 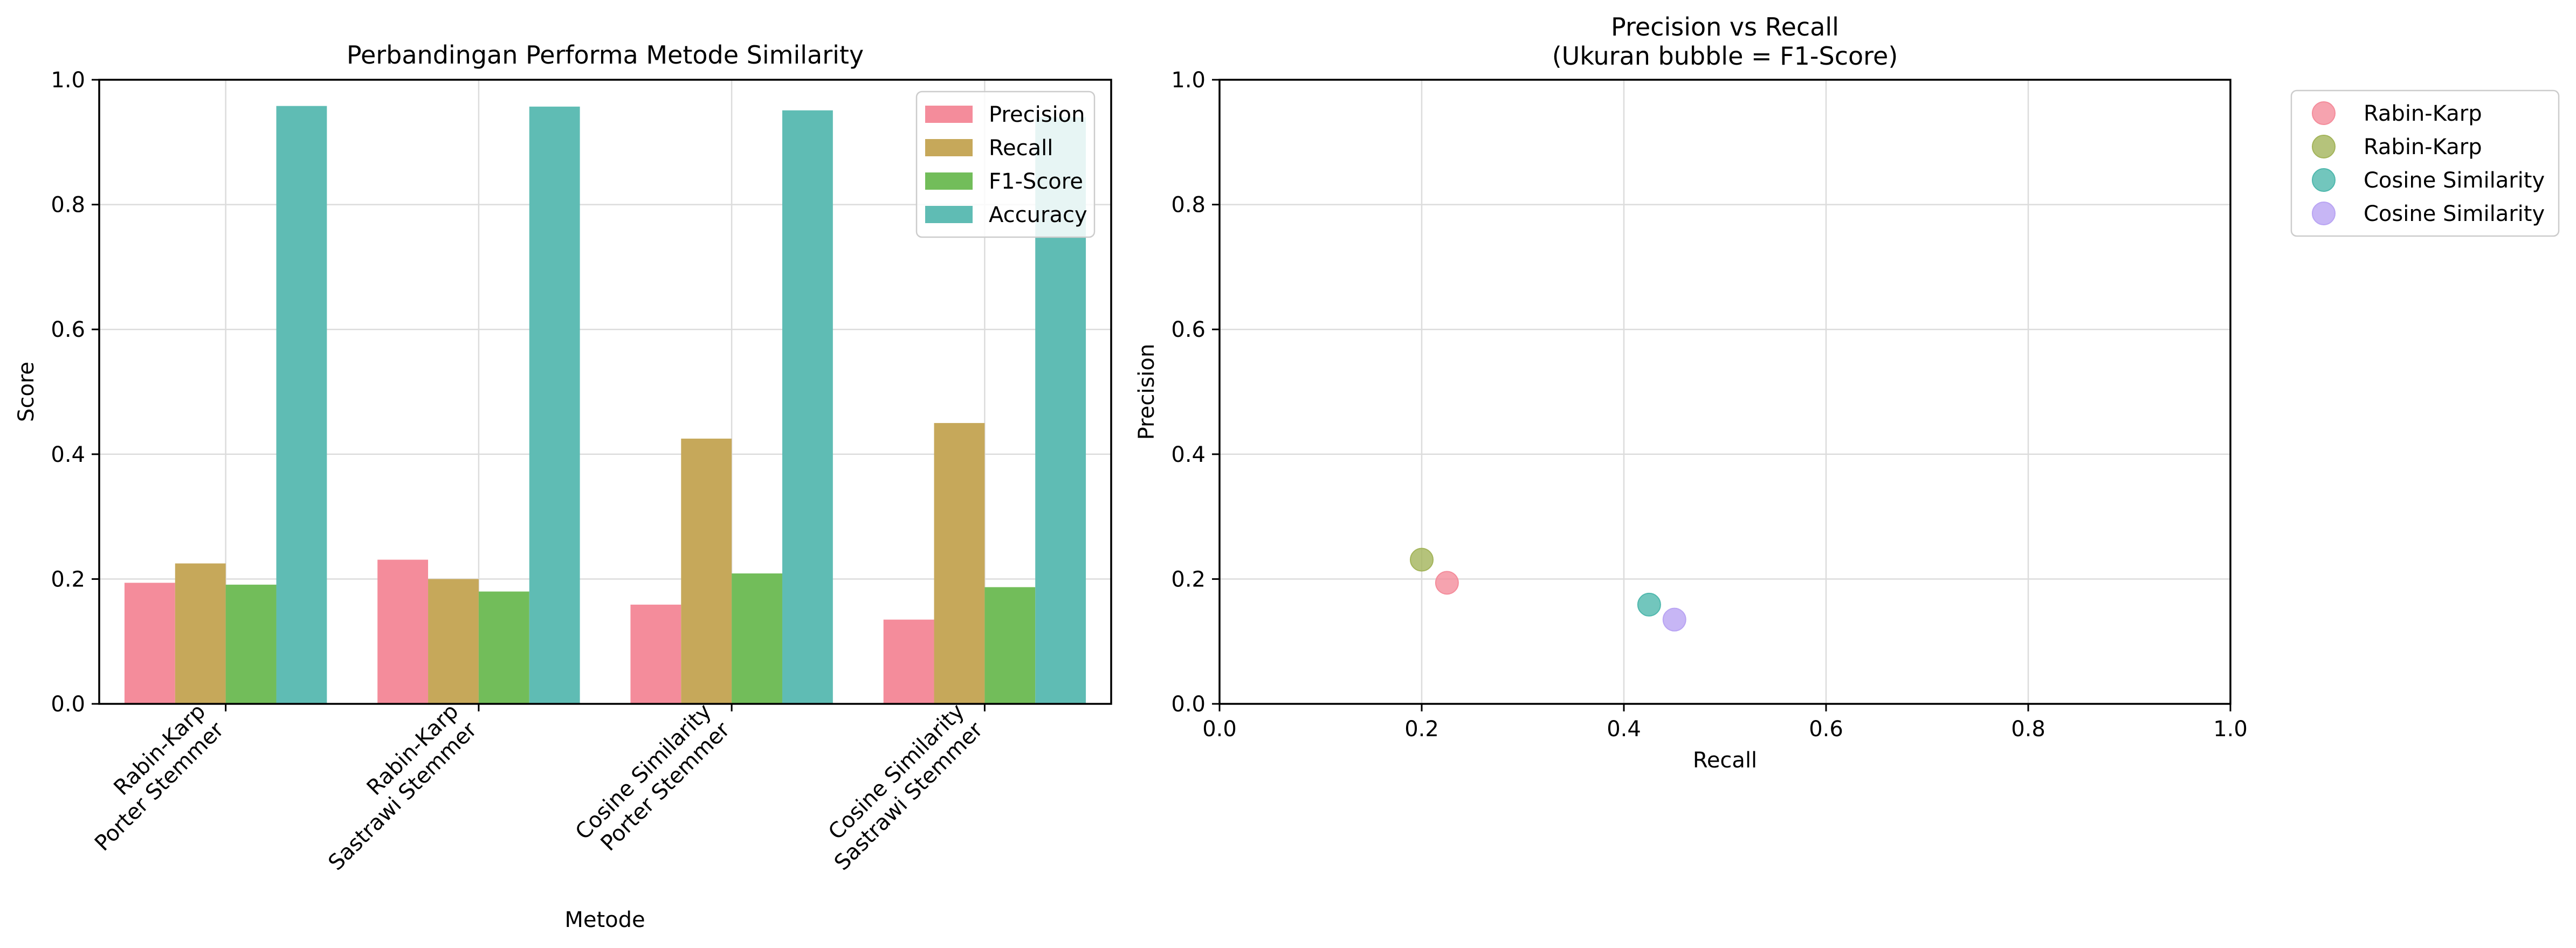 I want to click on scatter-chart-title-line-2: (Ukuran bubble = F1-Score), so click(x=1725, y=56).